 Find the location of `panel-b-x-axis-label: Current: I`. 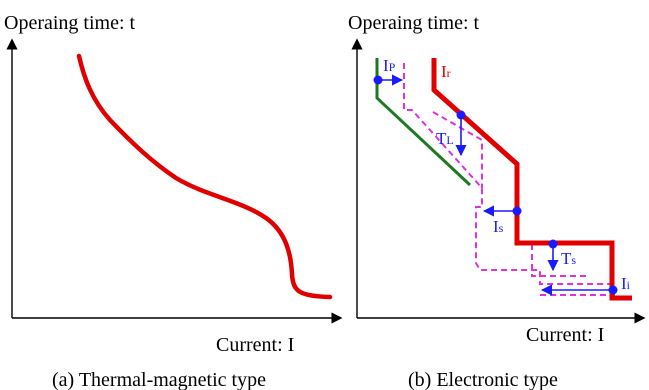

panel-b-x-axis-label: Current: I is located at coordinates (565, 335).